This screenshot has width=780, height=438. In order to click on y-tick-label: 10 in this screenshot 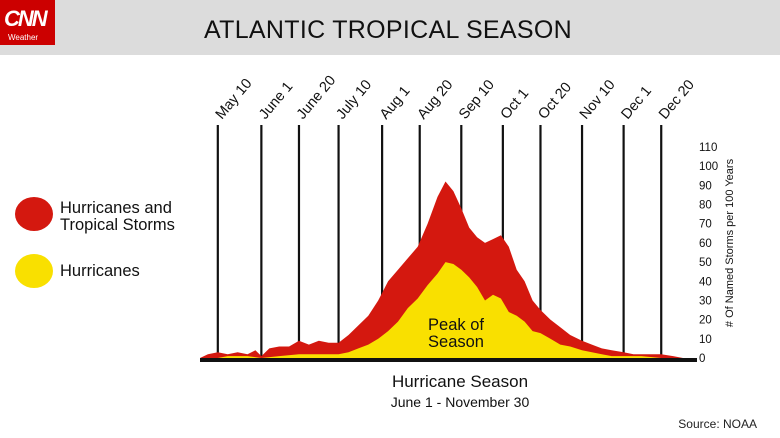, I will do `click(705, 340)`.